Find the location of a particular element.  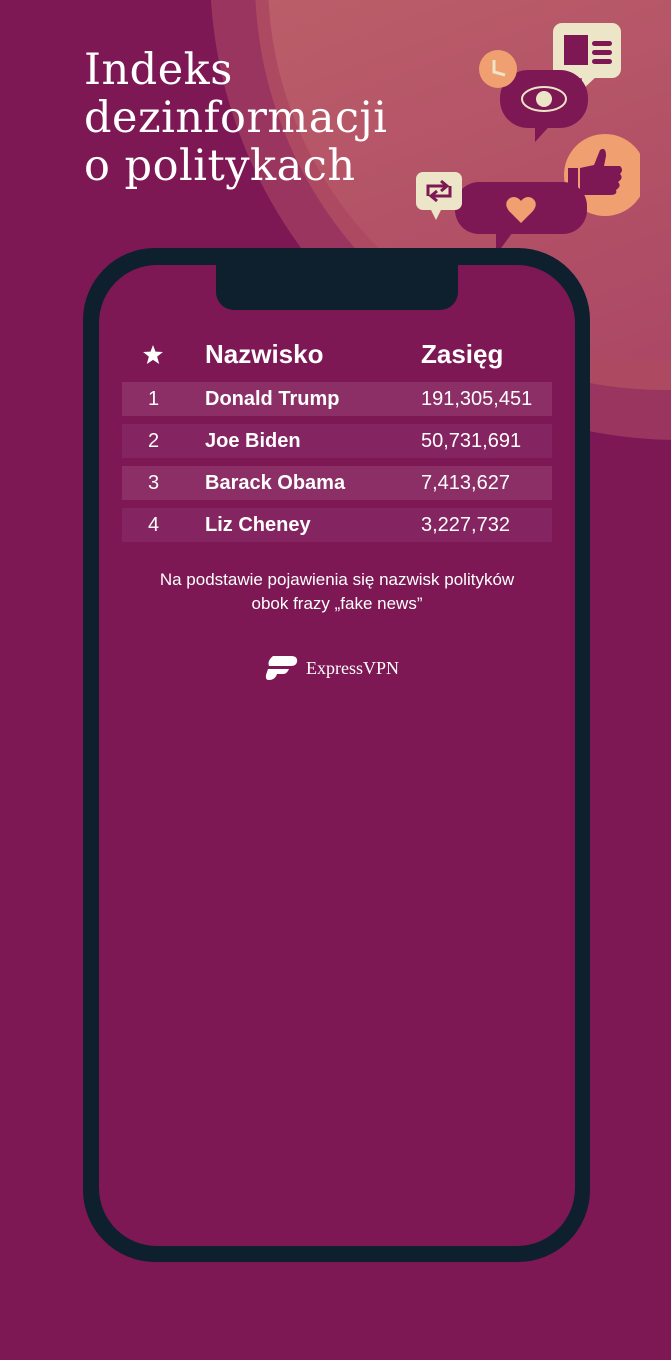

rank: 4 is located at coordinates (154, 525).